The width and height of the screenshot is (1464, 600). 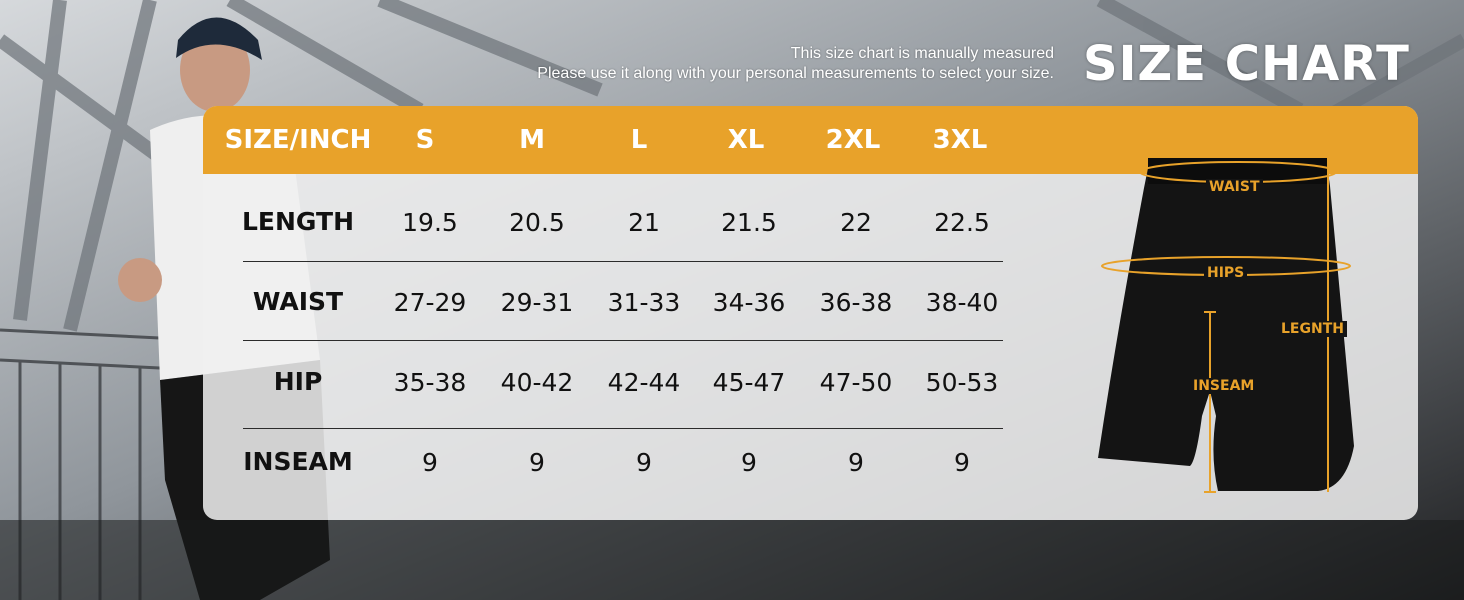 I want to click on row-label-hip: HIP, so click(x=298, y=381).